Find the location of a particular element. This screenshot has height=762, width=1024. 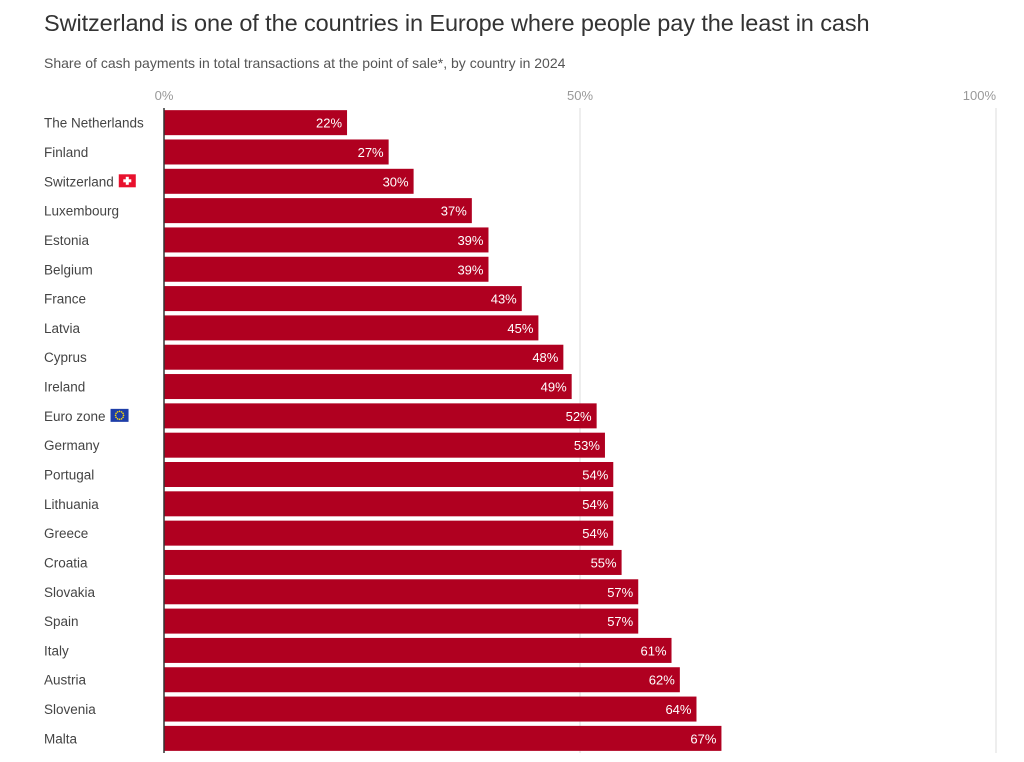

category-label-greece: Greece is located at coordinates (66, 533).